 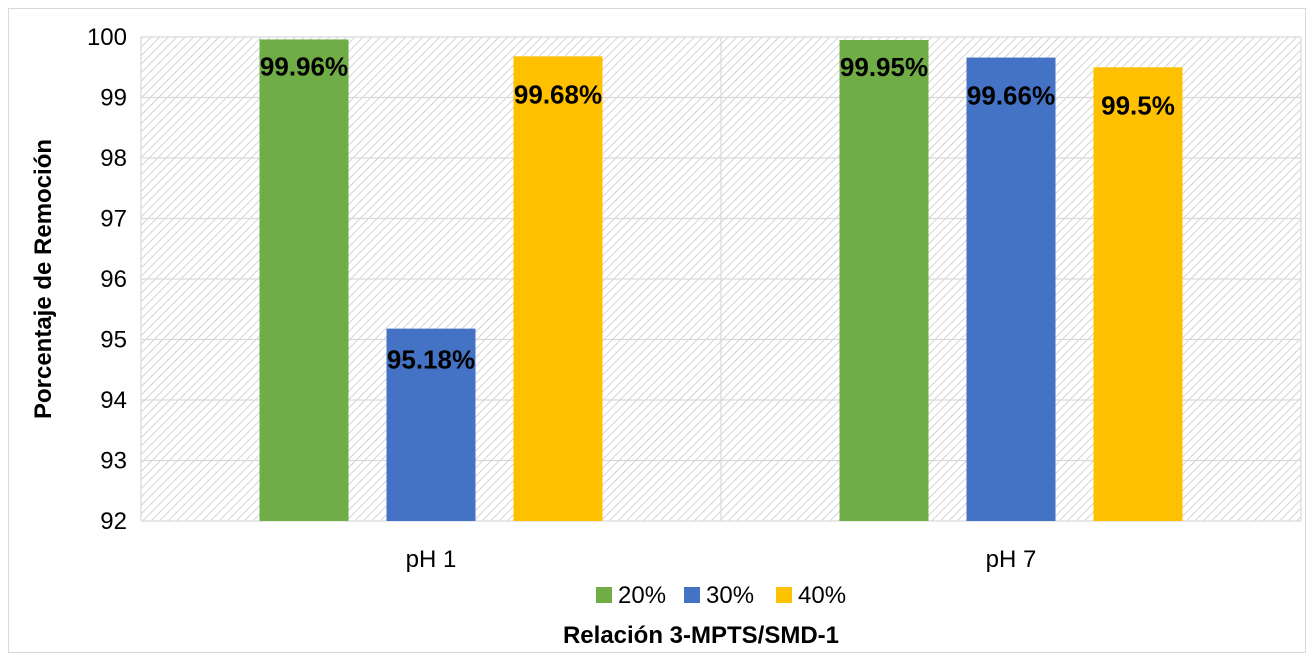 I want to click on y-tick-label: 98, so click(x=113, y=158).